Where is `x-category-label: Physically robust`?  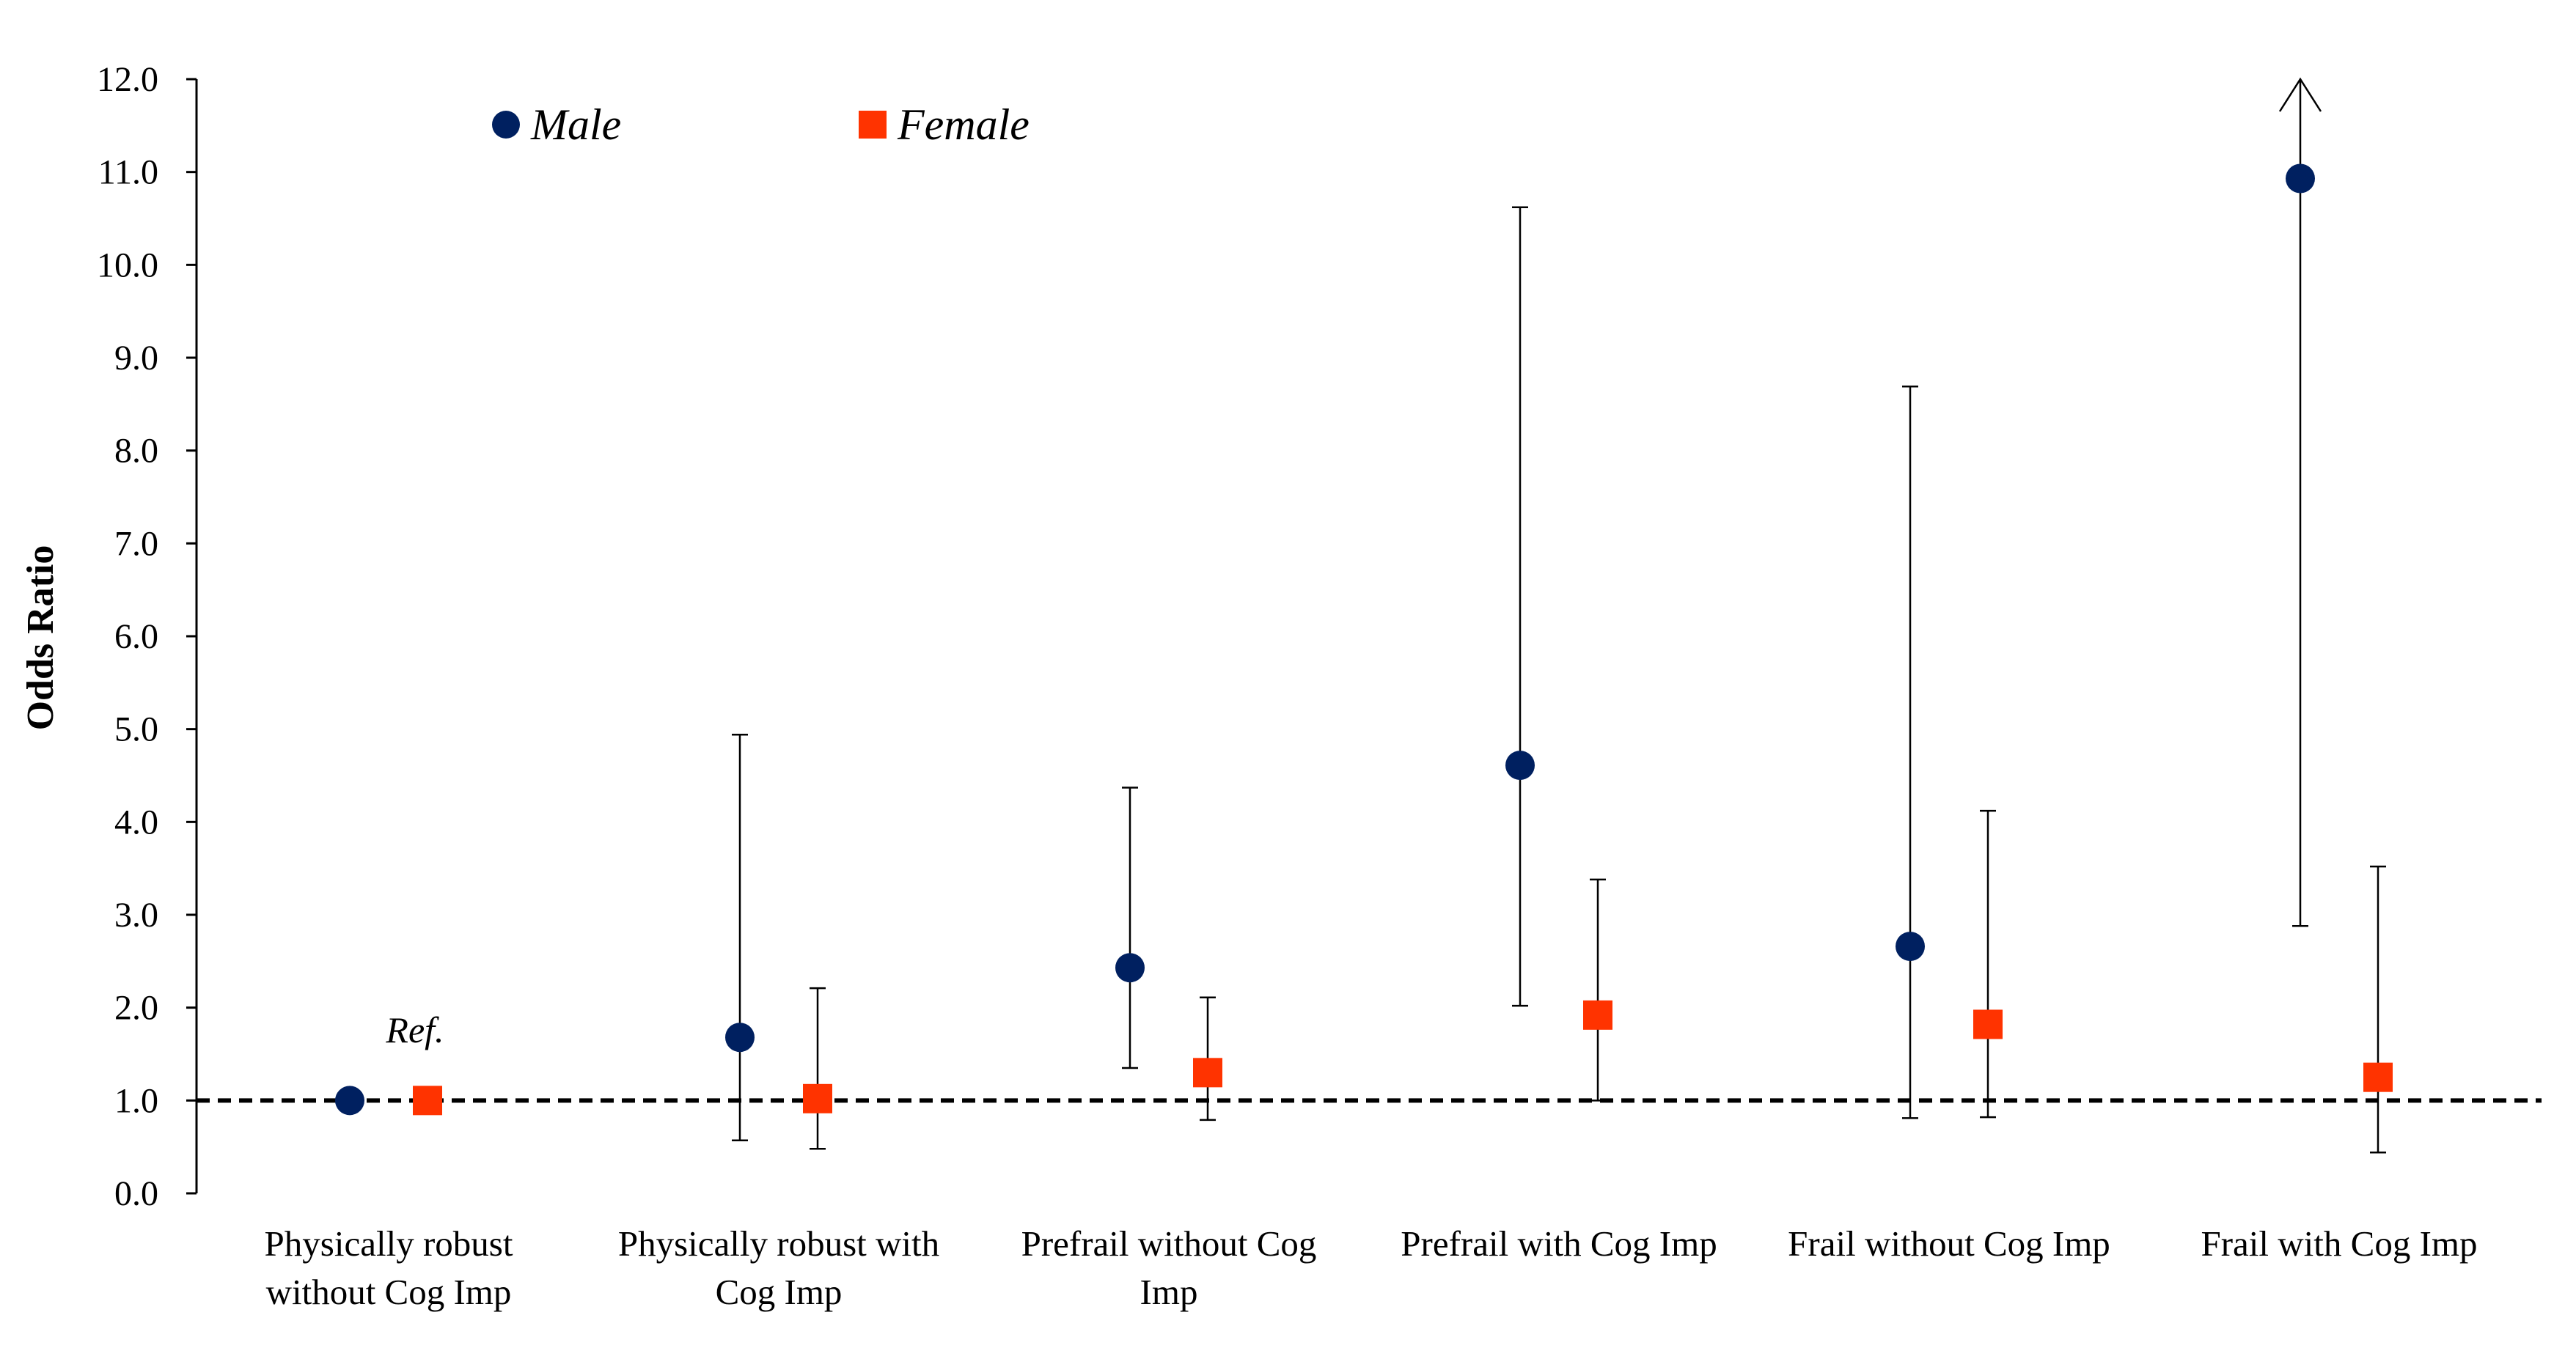
x-category-label: Physically robust is located at coordinates (389, 1243).